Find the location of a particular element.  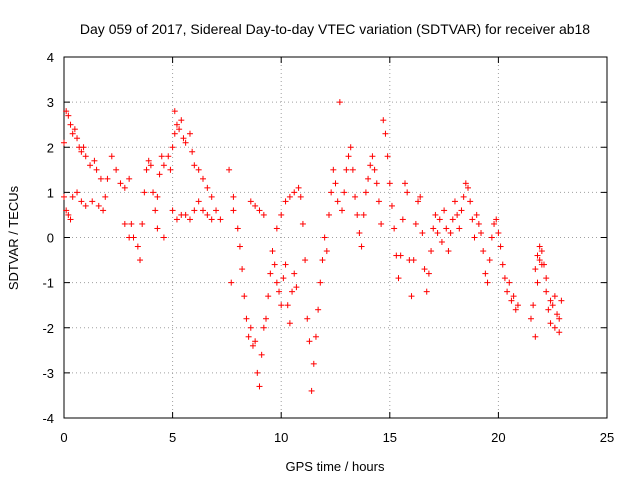

x-tick-label: 5 is located at coordinates (172, 437).